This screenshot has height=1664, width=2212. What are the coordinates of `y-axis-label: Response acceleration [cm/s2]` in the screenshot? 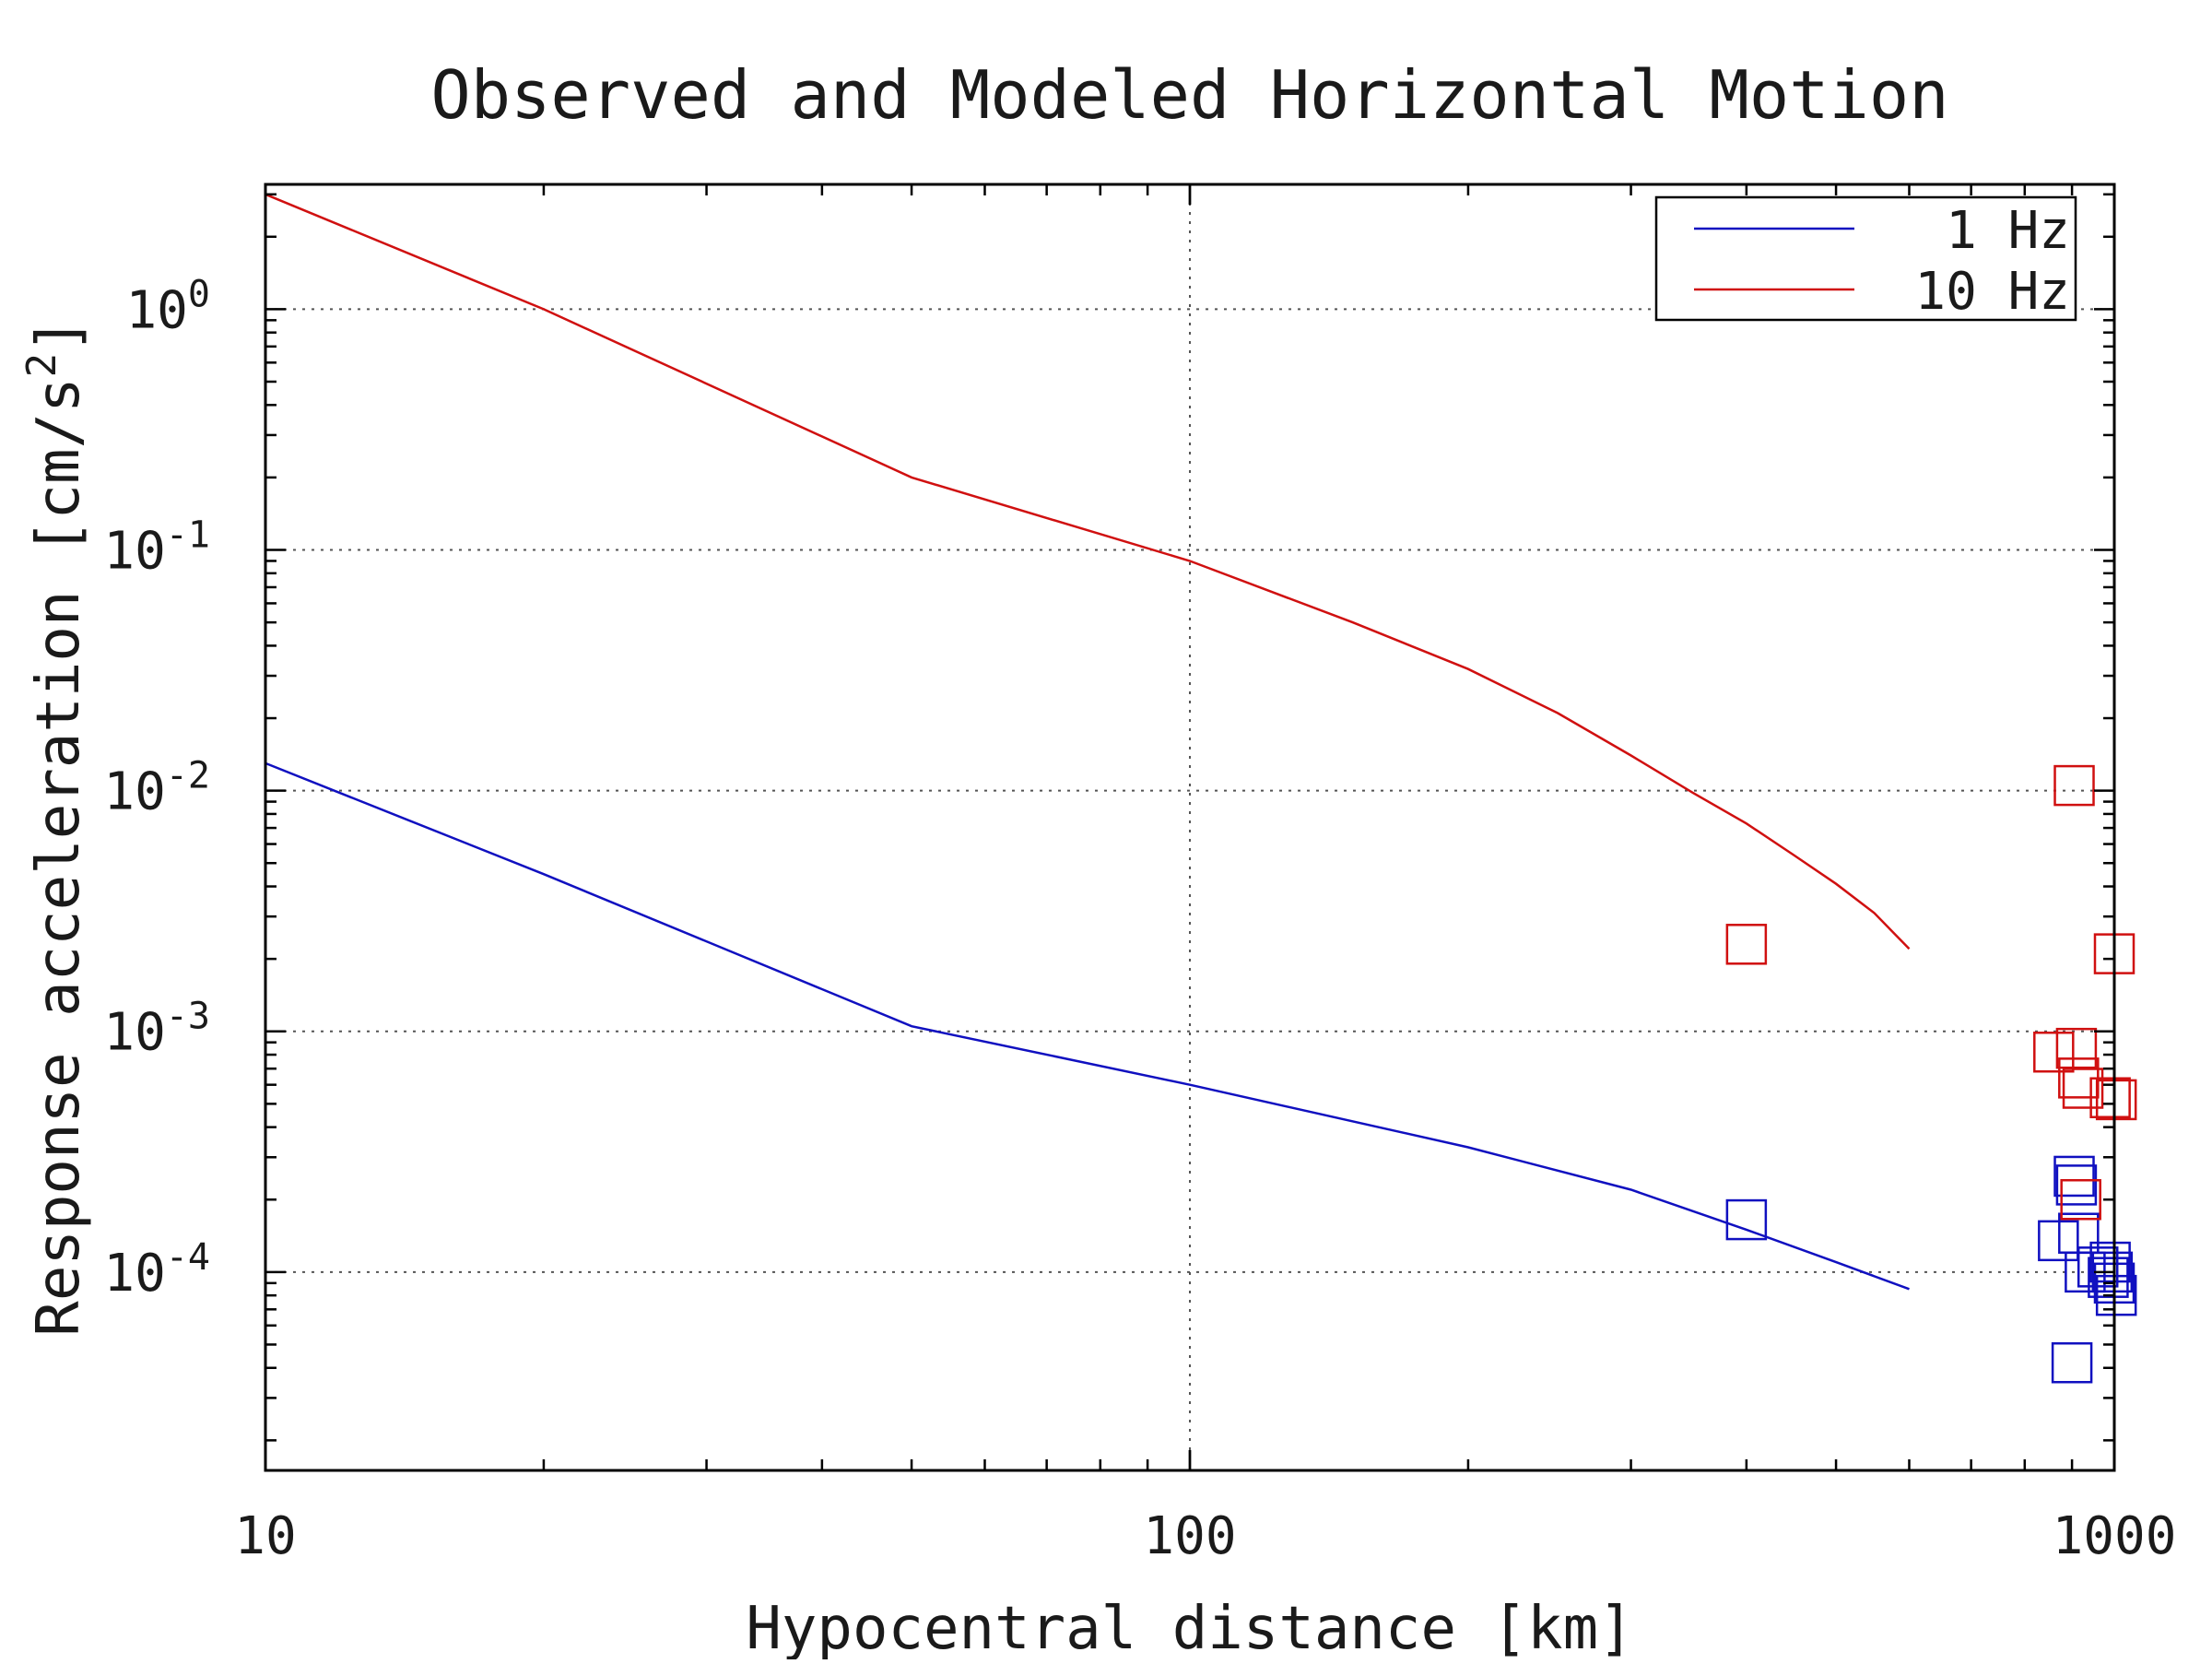 It's located at (56, 826).